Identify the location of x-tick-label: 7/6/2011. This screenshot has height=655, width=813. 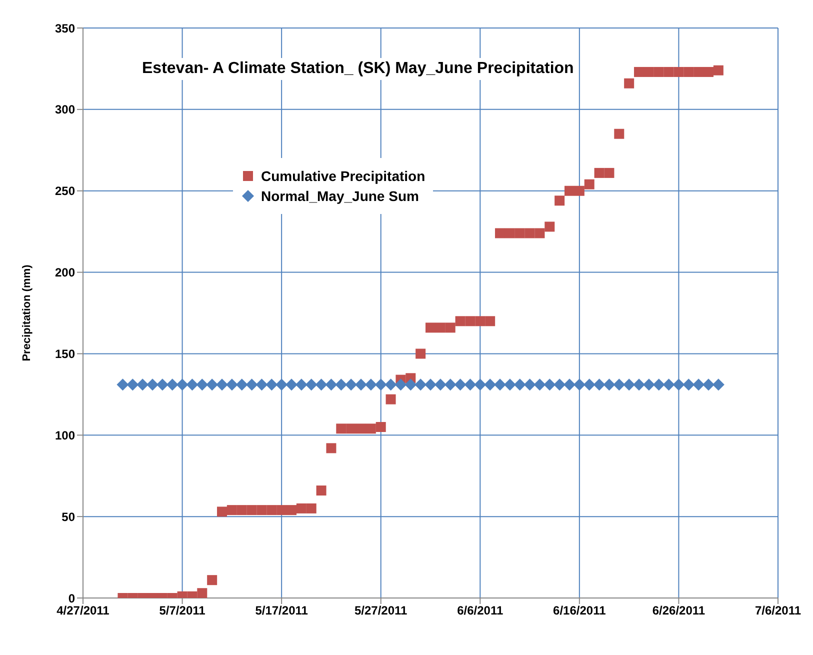
(778, 611).